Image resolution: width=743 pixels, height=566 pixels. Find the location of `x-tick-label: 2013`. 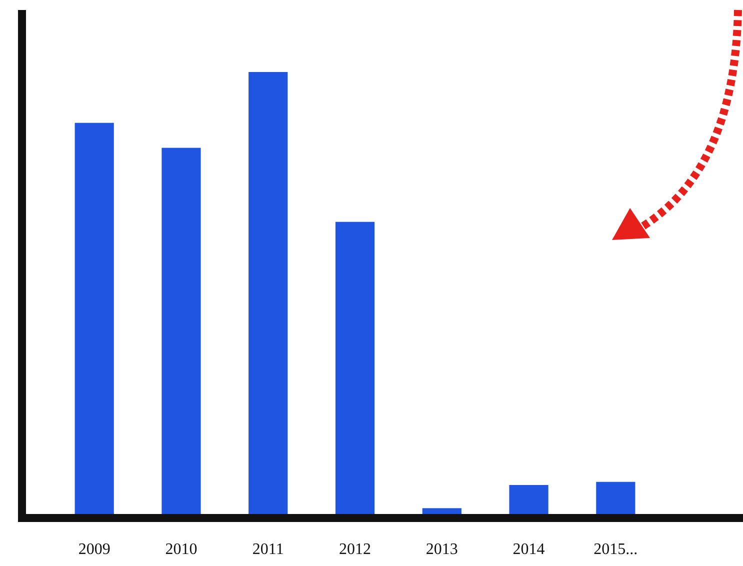

x-tick-label: 2013 is located at coordinates (442, 549).